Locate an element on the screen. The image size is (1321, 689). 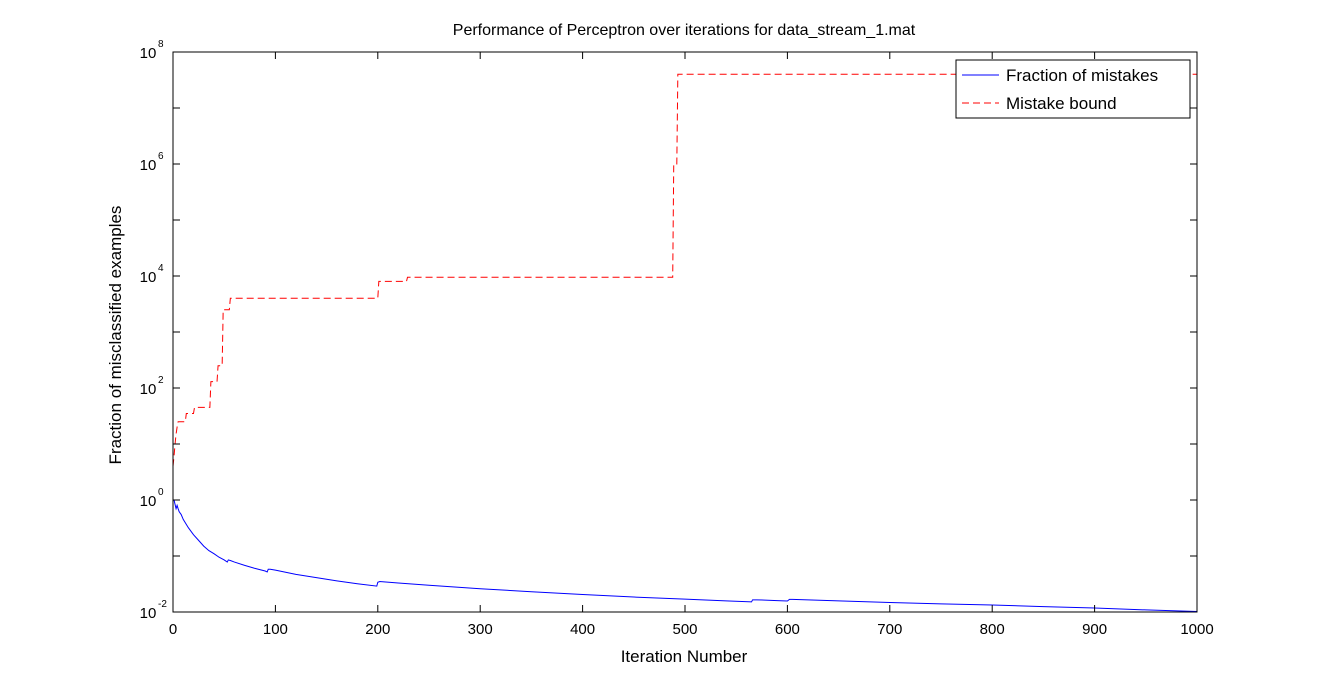
legend-label-fraction-of-mistakes: Fraction of mistakes is located at coordinates (1082, 75).